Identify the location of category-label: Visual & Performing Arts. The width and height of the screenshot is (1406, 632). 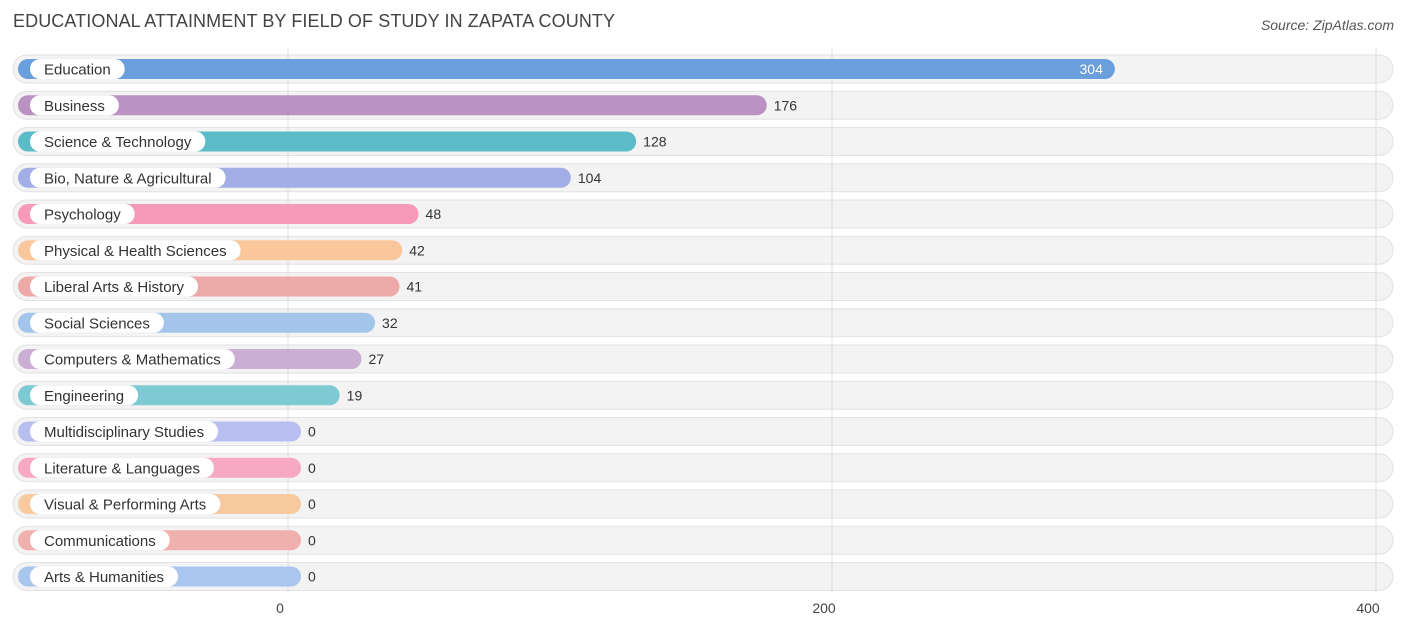
(125, 505).